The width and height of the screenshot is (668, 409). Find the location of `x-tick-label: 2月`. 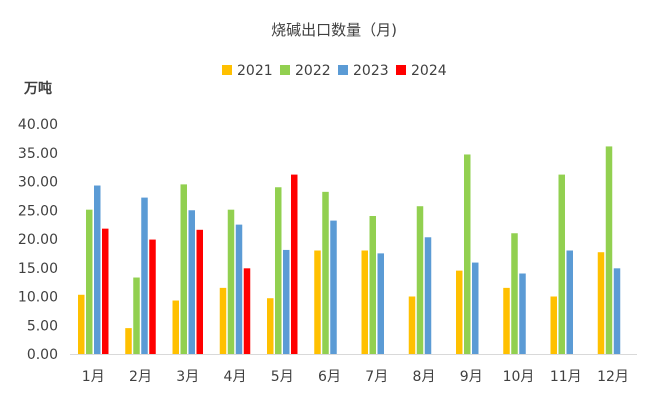

x-tick-label: 2月 is located at coordinates (140, 377).